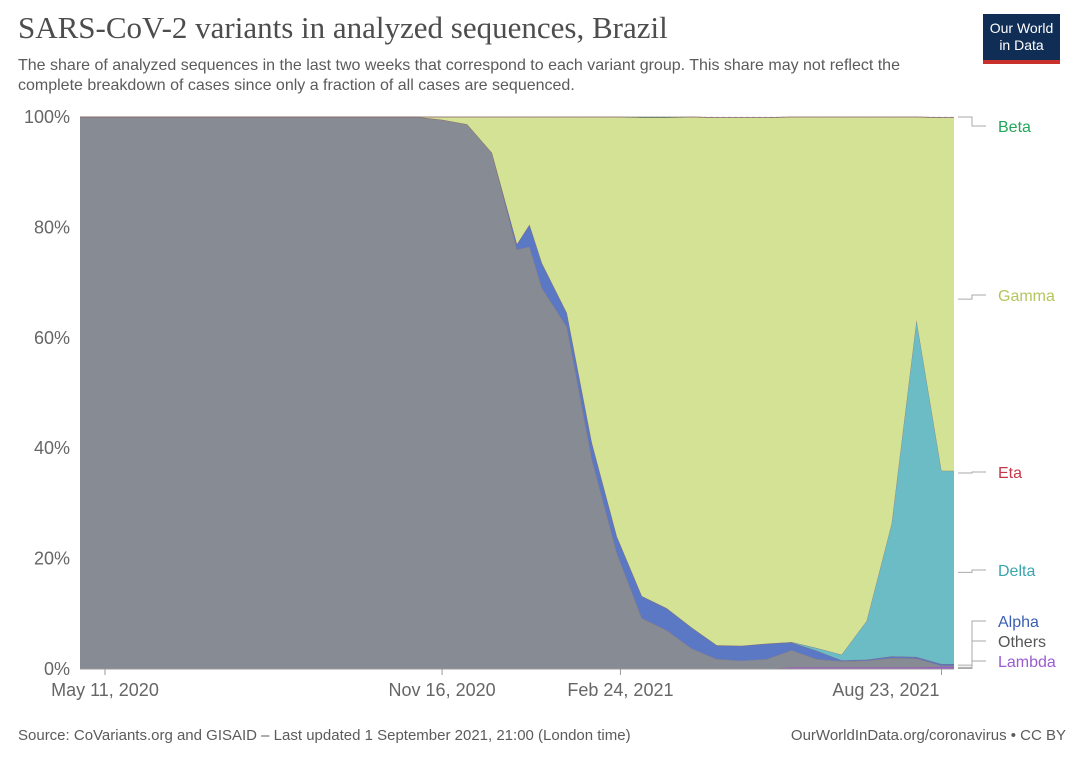 This screenshot has width=1080, height=763. Describe the element at coordinates (972, 571) in the screenshot. I see `legend-connector-delta` at that location.